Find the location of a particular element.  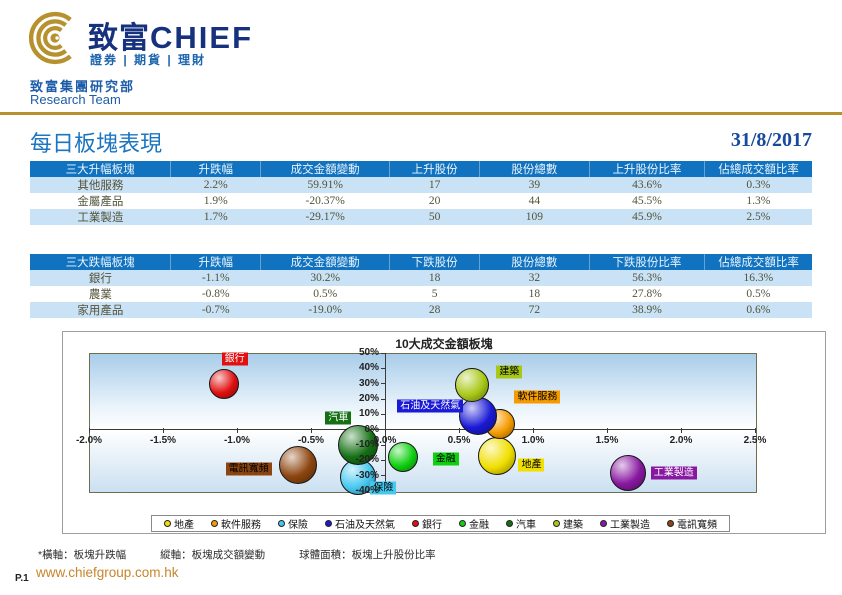

chart-bubble-電訊寬頻 is located at coordinates (297, 464).